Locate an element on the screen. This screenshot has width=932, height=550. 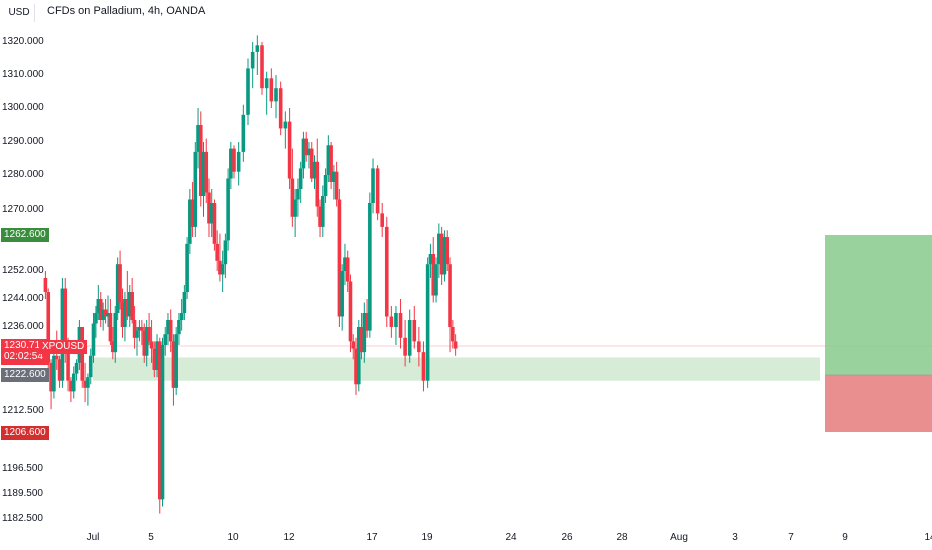
position-loss-zone is located at coordinates (878, 403).